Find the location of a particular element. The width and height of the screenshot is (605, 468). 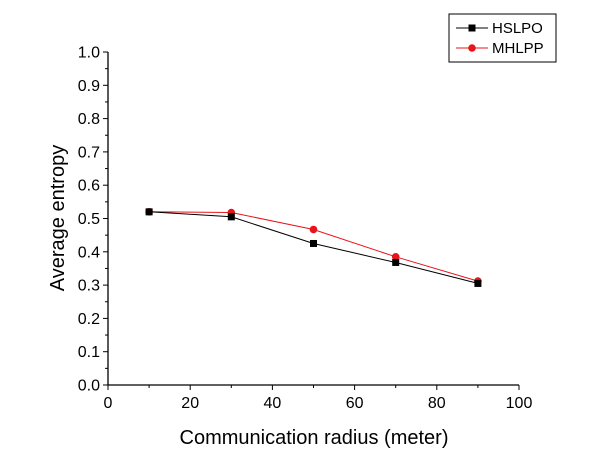

series is located at coordinates (313, 247).